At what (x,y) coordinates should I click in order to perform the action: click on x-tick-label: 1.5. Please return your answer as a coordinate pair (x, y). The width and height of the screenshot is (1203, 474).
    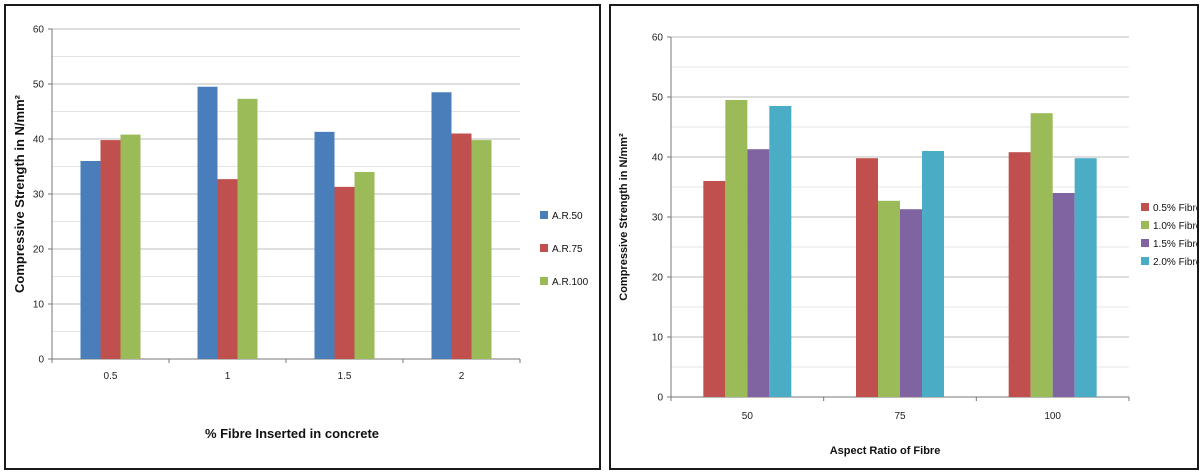
    Looking at the image, I should click on (345, 376).